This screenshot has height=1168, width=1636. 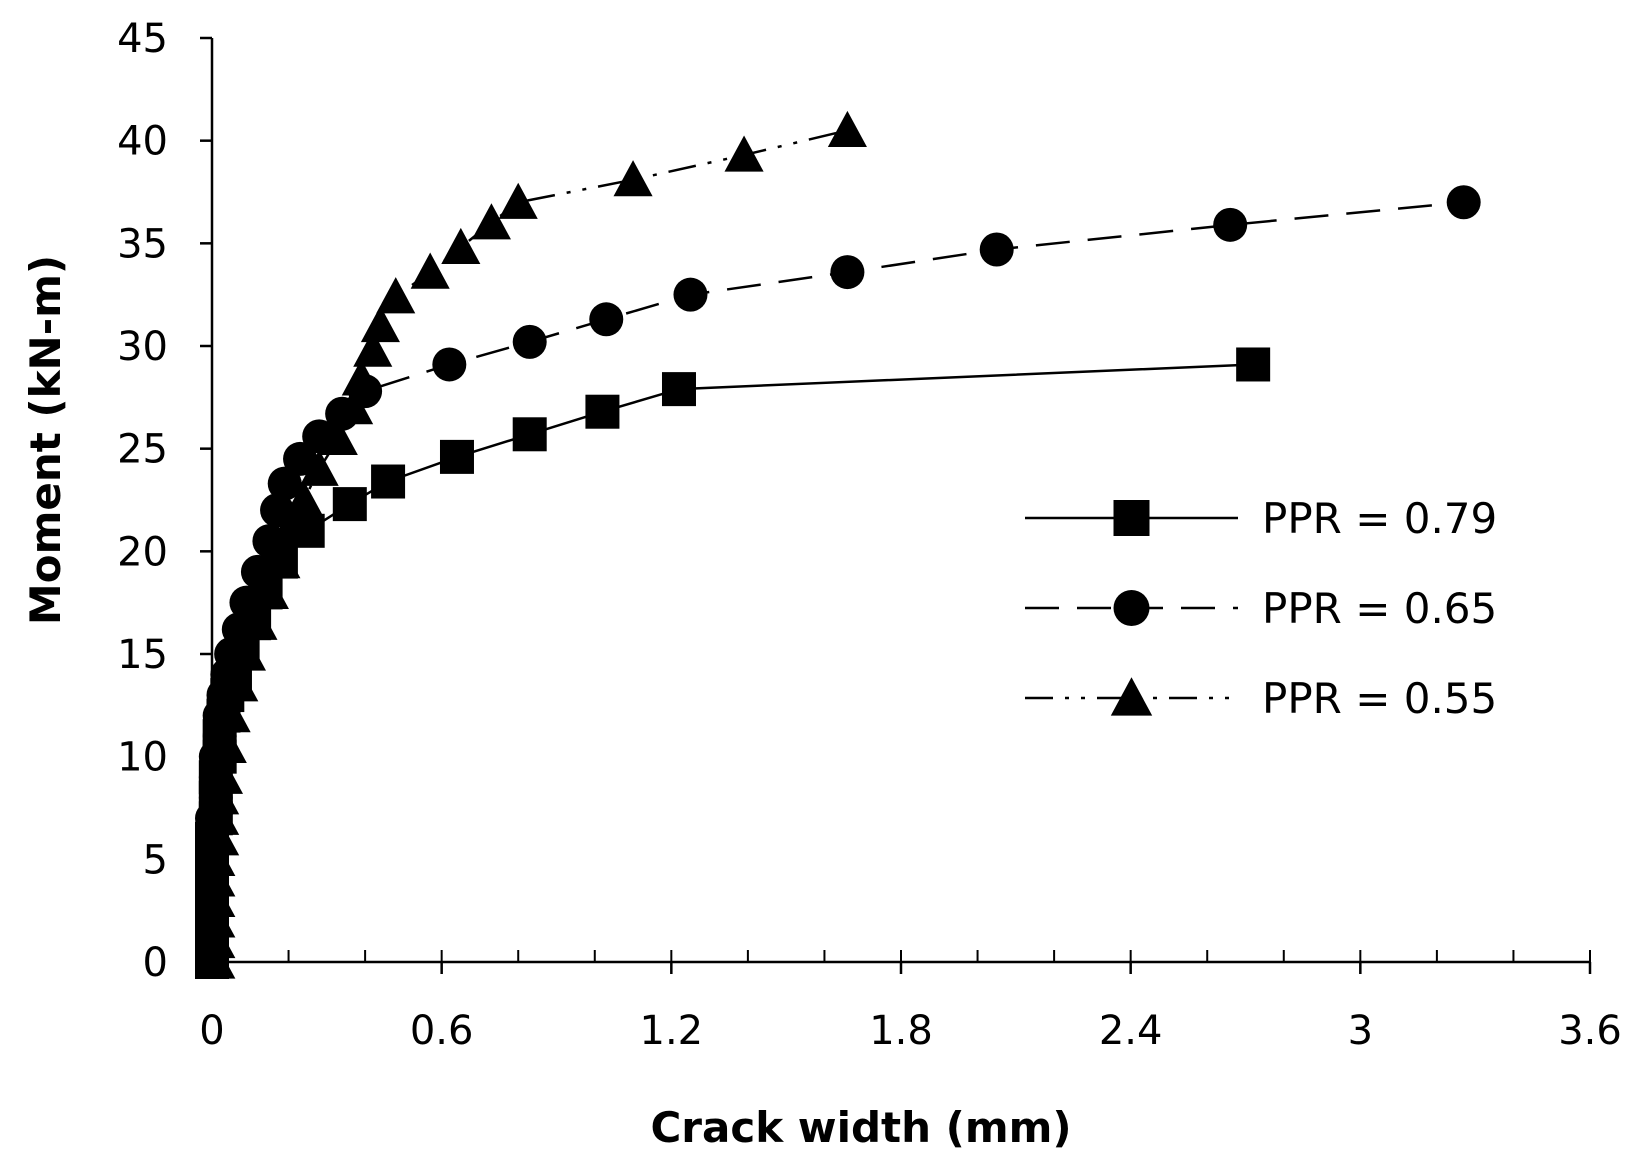 What do you see at coordinates (211, 1031) in the screenshot?
I see `x-tick-label: 0` at bounding box center [211, 1031].